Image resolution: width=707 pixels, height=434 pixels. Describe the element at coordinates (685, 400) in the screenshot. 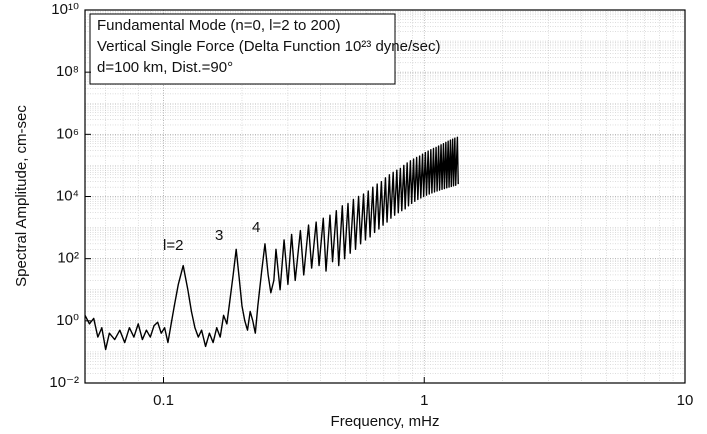

I see `x-tick-label: 10` at that location.